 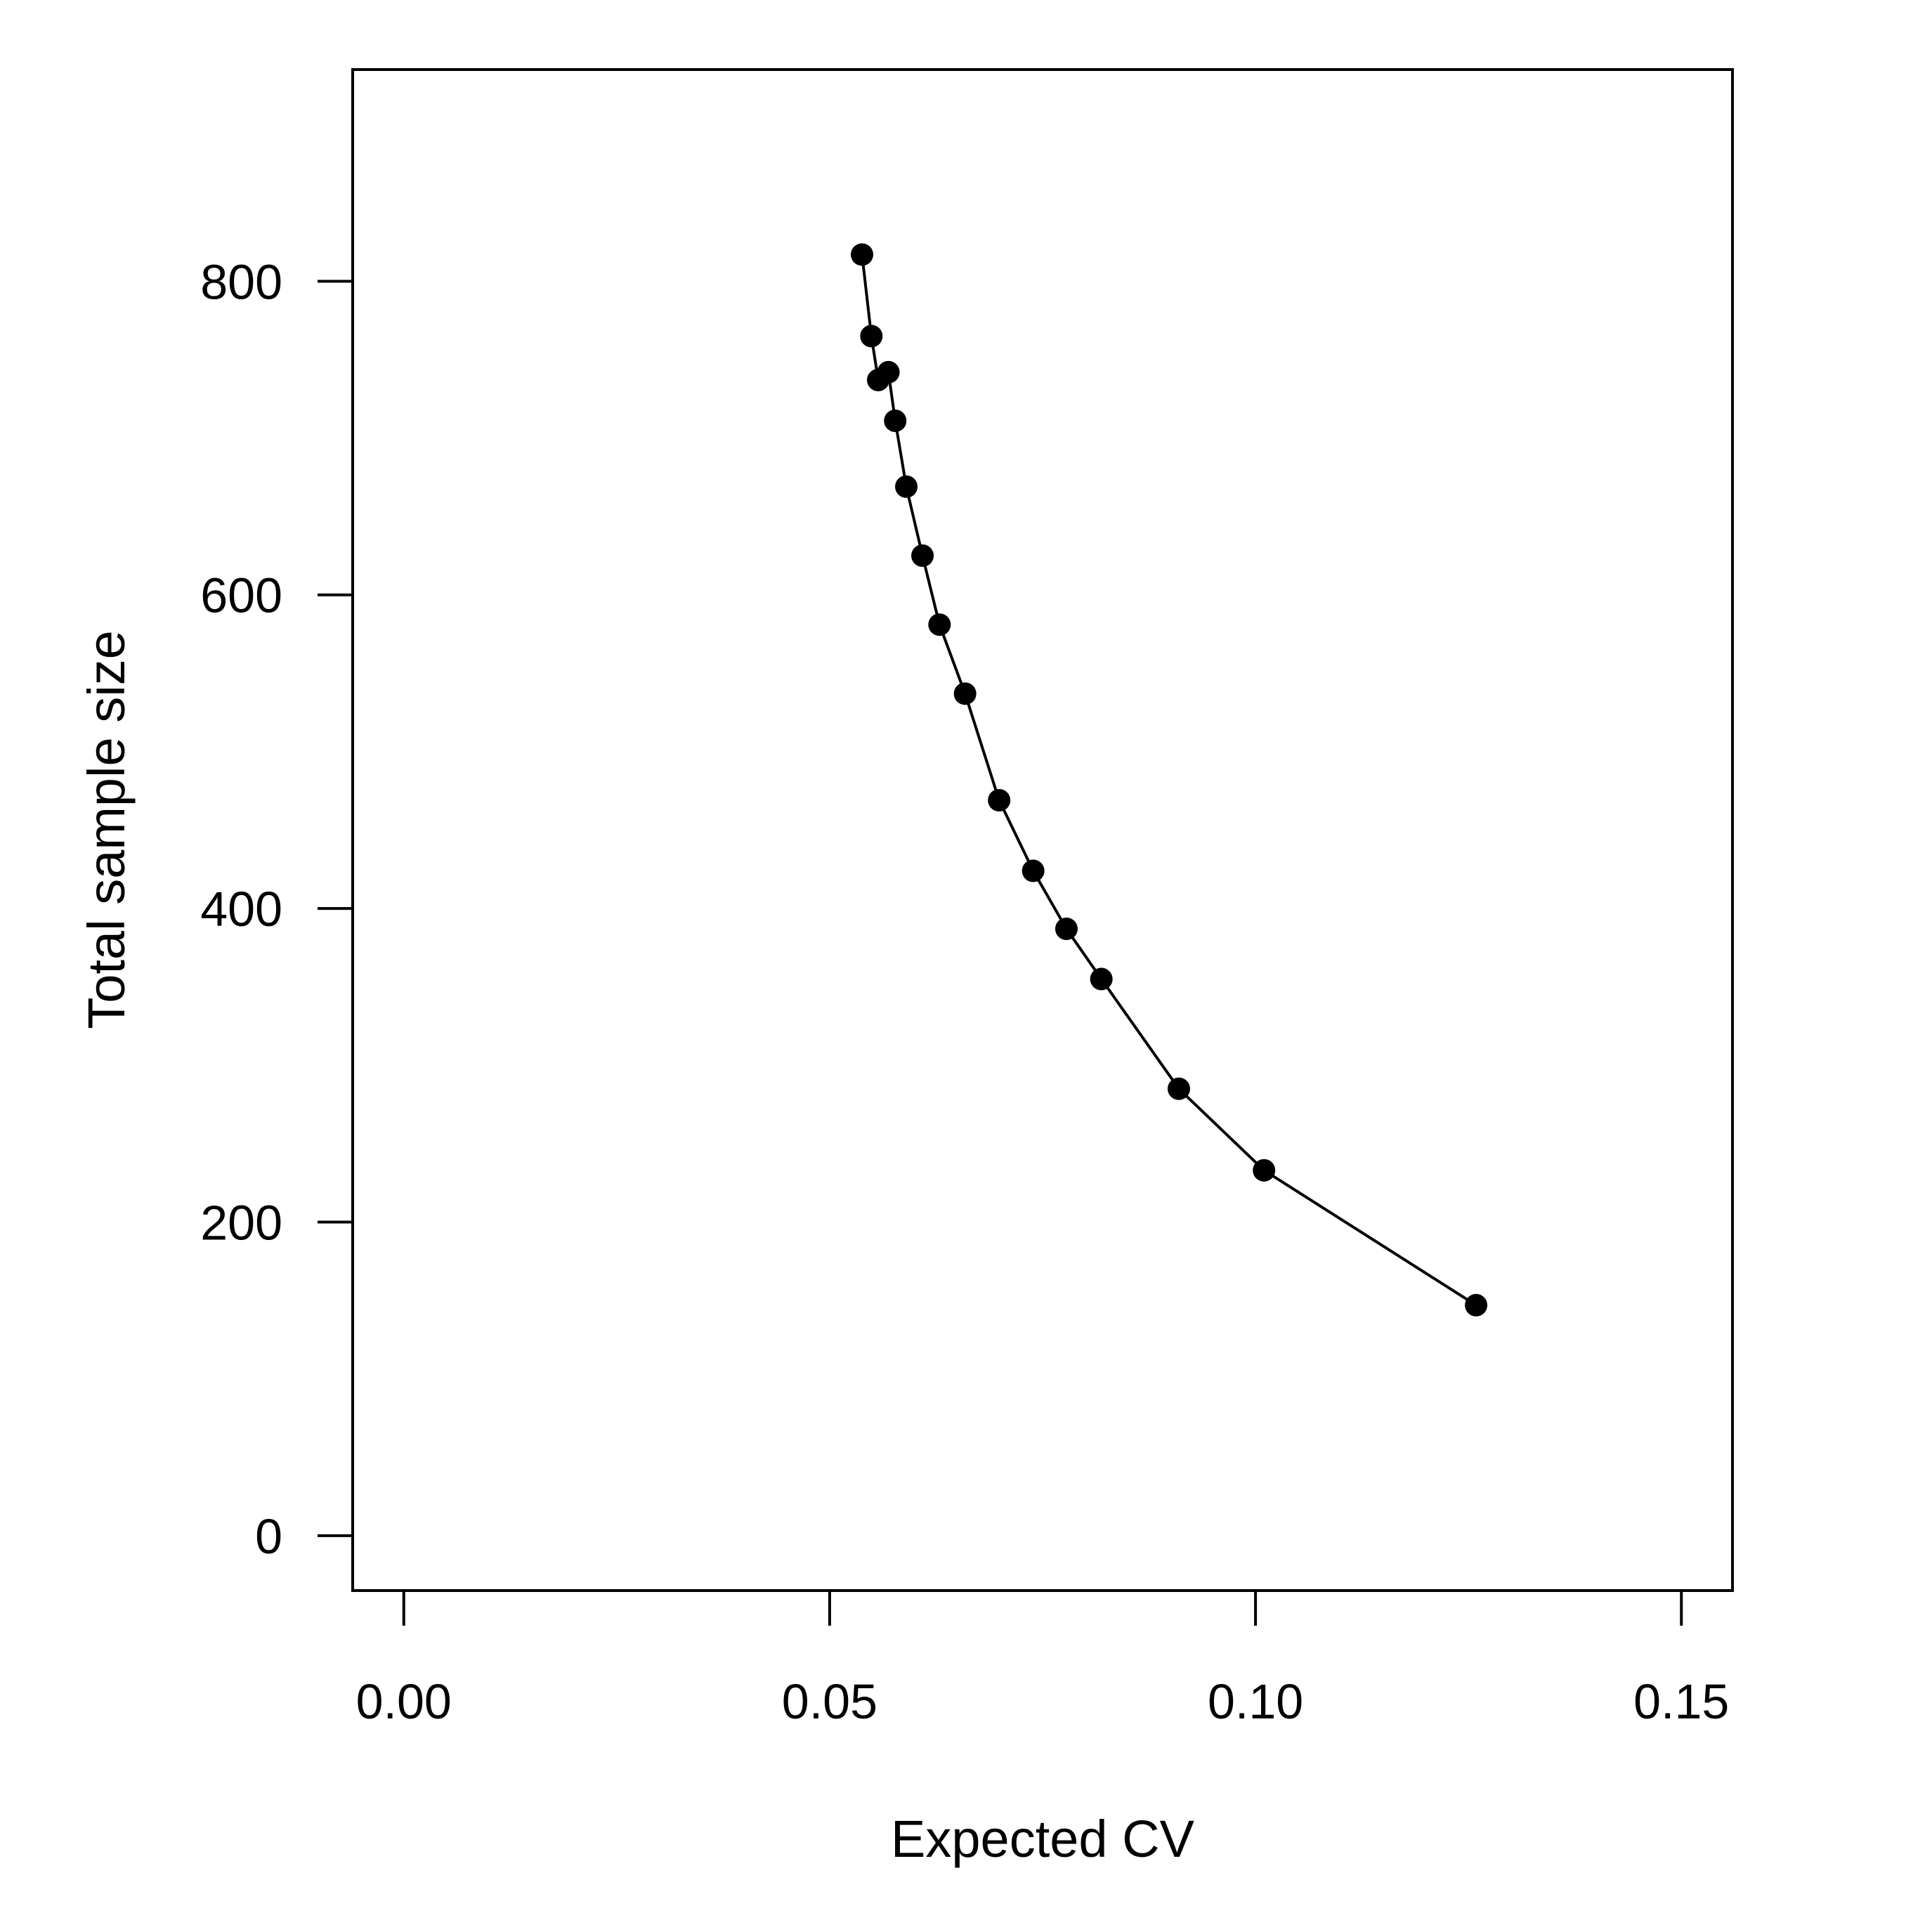 I want to click on x-tick-label: 0.00, so click(x=404, y=1701).